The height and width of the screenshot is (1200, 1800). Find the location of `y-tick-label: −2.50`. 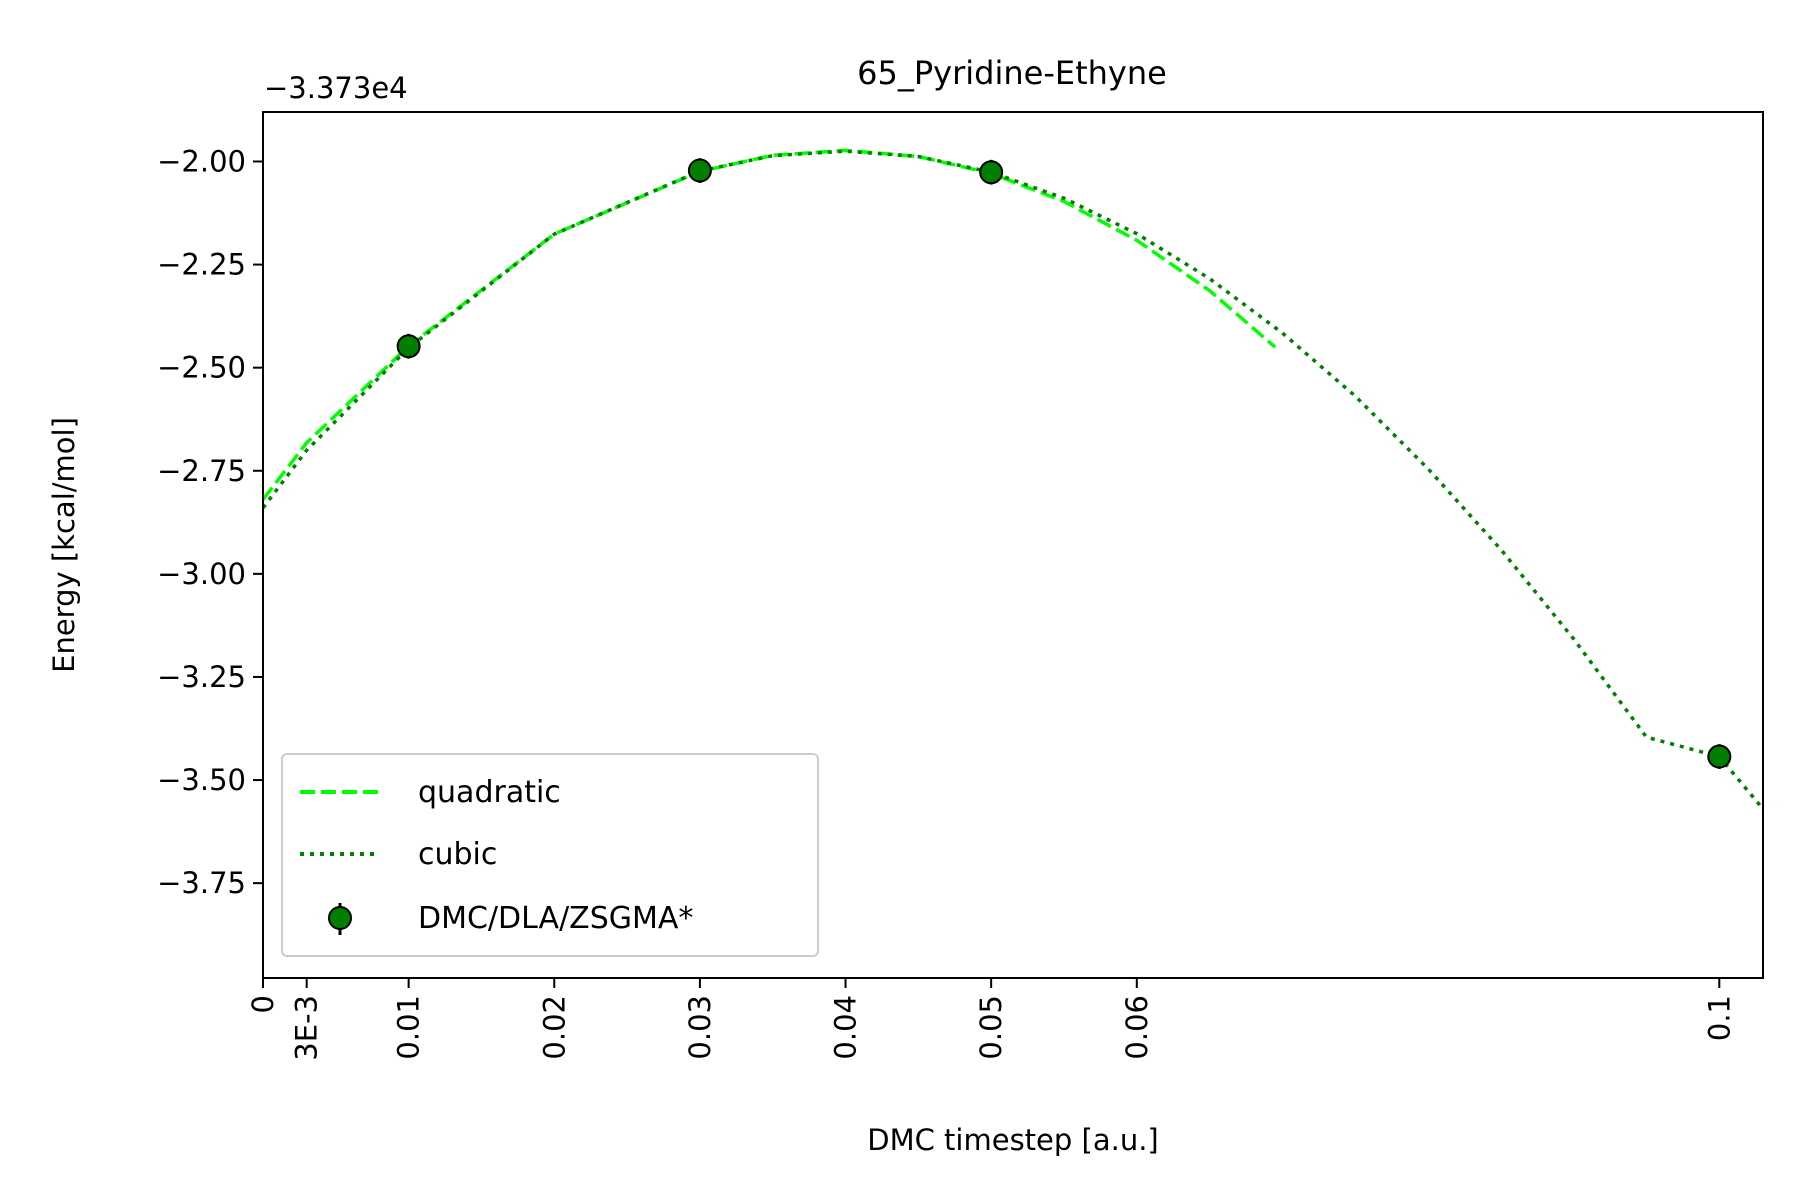

y-tick-label: −2.50 is located at coordinates (201, 368).